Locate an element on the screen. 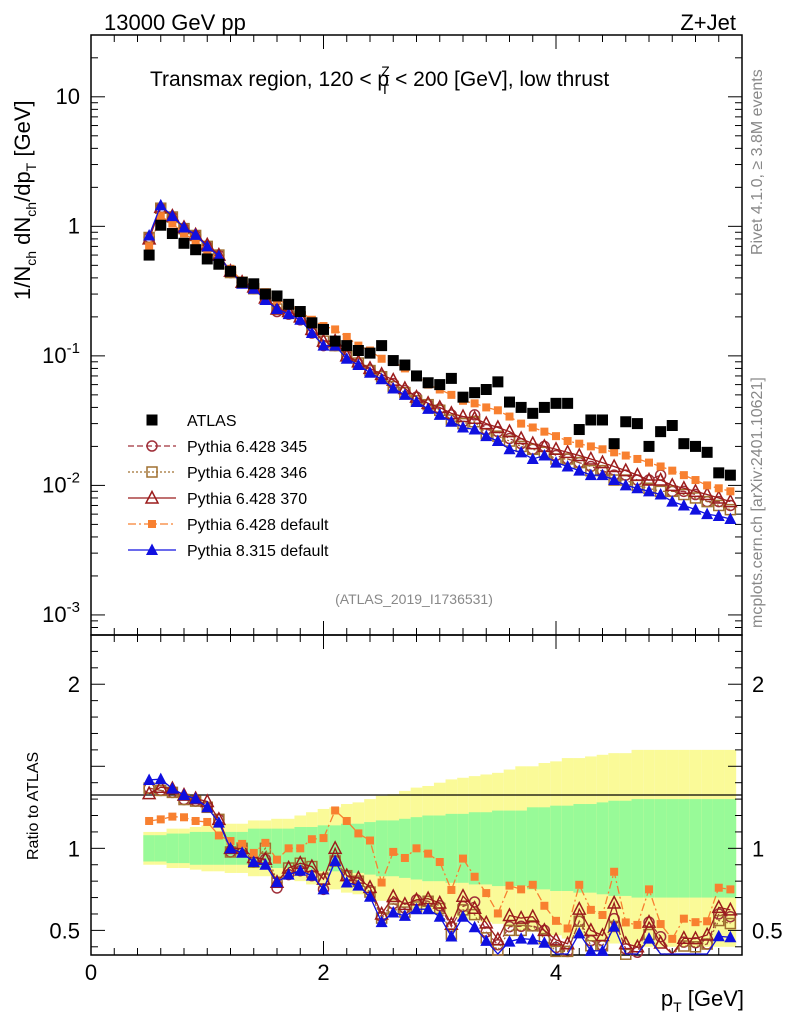 This screenshot has height=1024, width=786. ratio-y-tick-label: 0.5 is located at coordinates (64, 930).